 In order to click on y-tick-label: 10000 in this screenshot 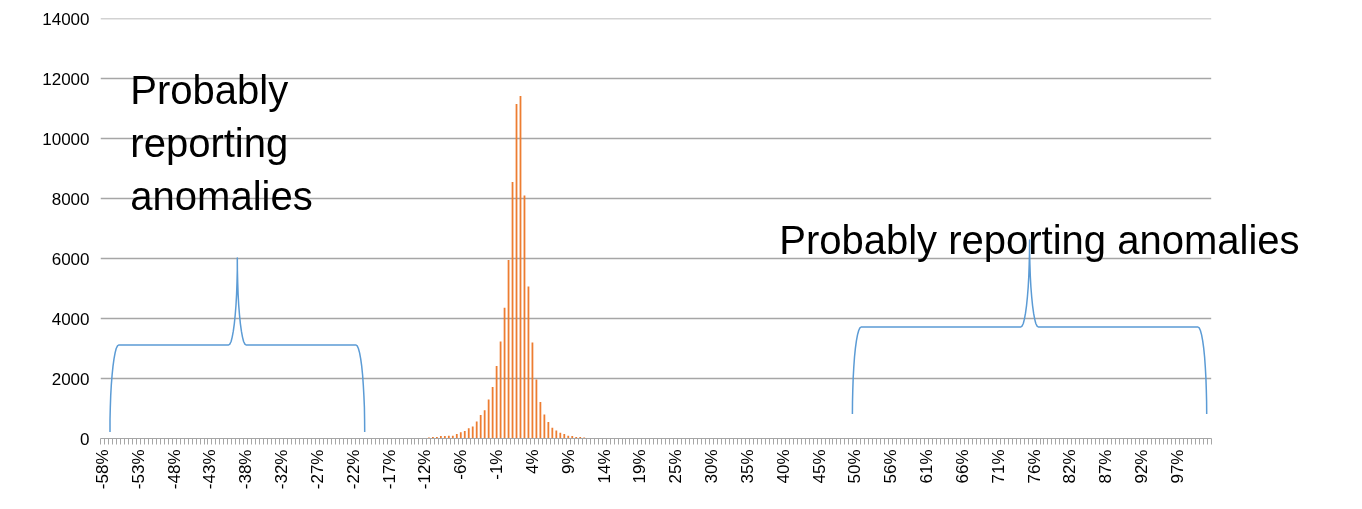, I will do `click(66, 139)`.